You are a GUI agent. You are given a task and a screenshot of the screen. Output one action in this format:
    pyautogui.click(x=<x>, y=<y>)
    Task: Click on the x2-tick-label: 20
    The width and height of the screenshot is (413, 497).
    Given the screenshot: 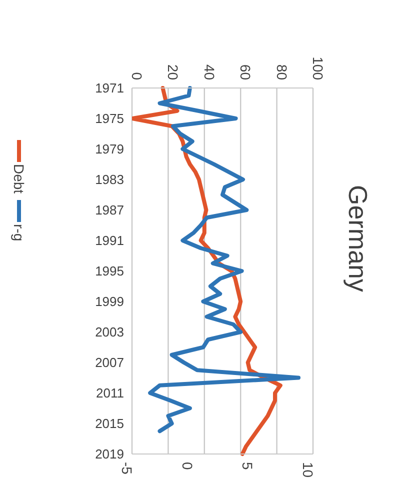 What is the action you would take?
    pyautogui.click(x=173, y=72)
    